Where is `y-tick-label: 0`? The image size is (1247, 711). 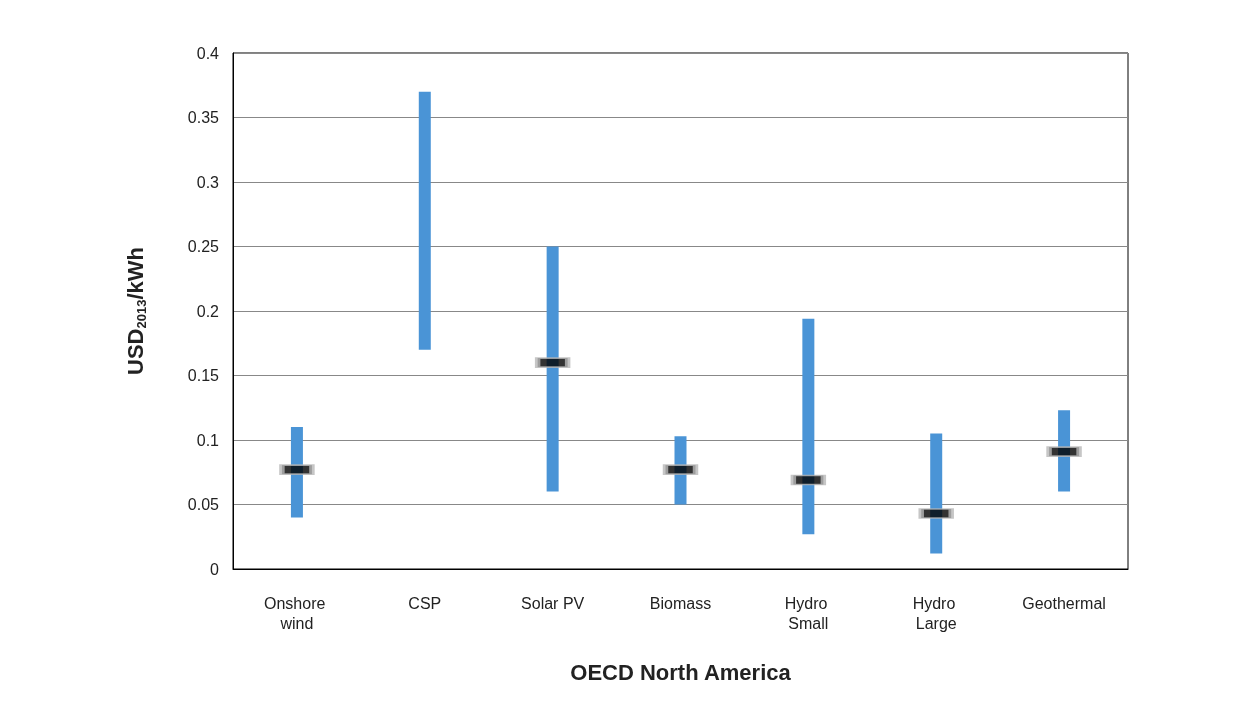
y-tick-label: 0 is located at coordinates (215, 569).